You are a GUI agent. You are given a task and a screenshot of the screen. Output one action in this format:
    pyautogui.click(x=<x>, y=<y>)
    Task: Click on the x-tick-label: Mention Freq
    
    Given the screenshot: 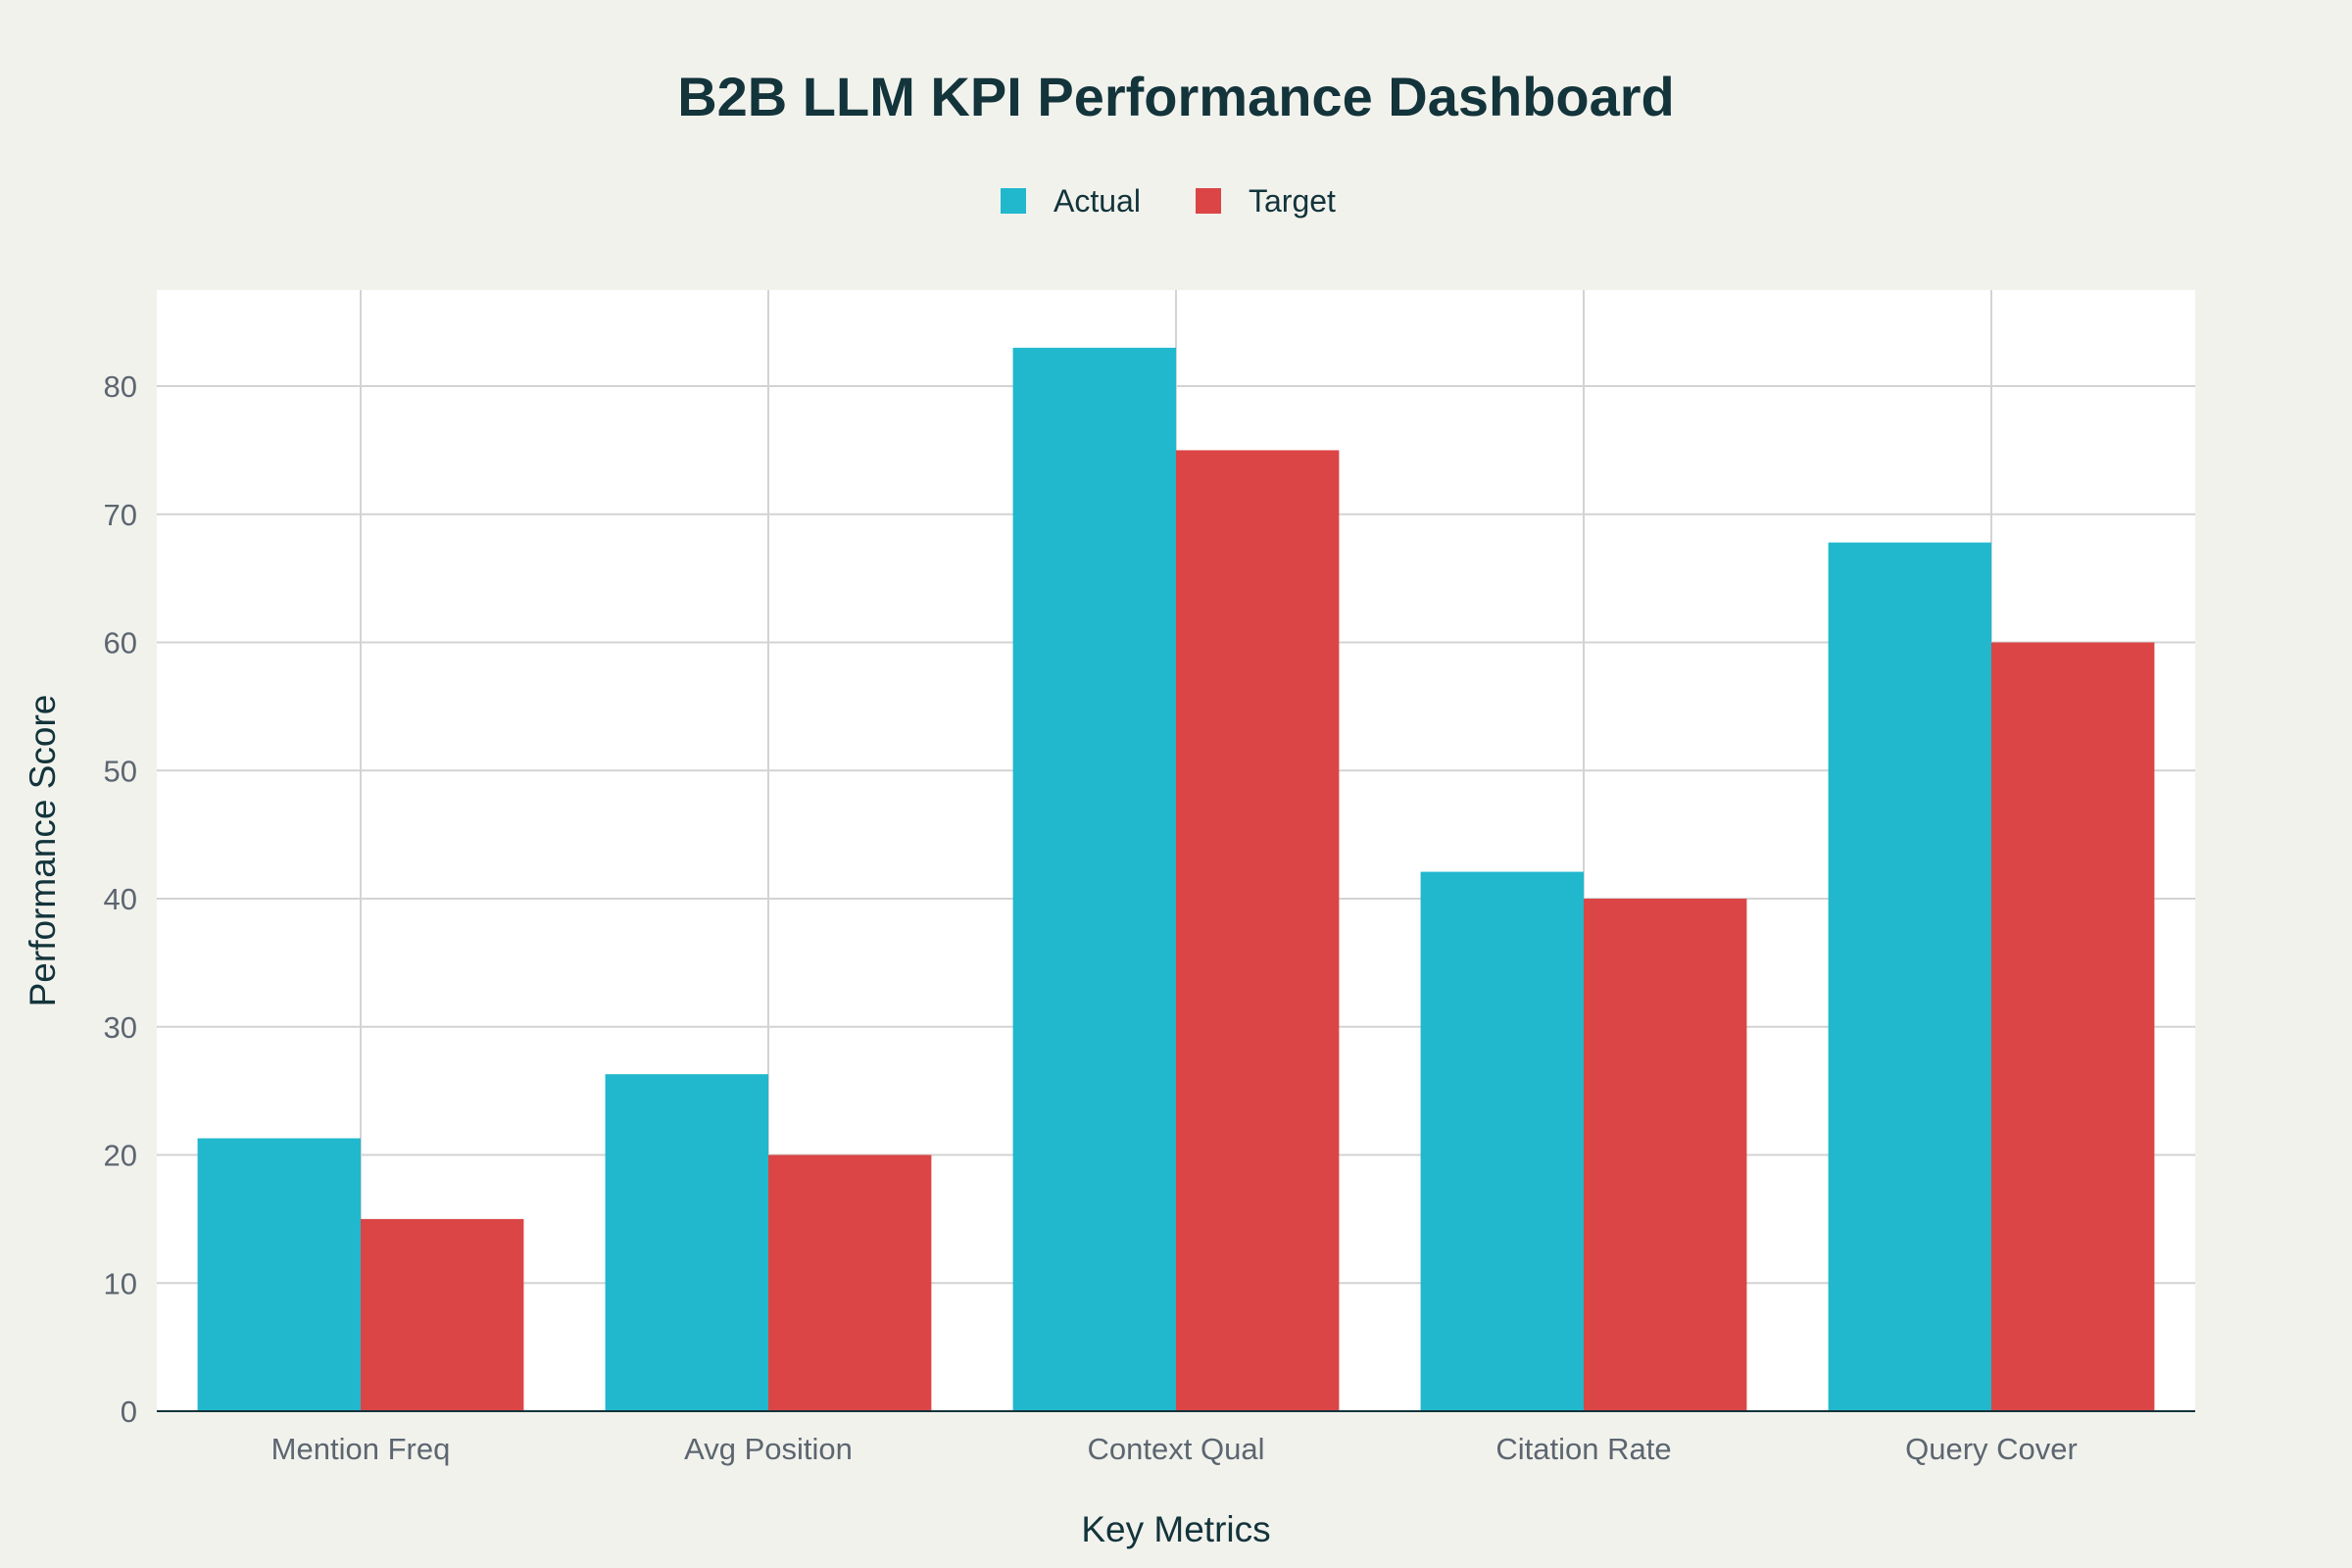 What is the action you would take?
    pyautogui.click(x=361, y=1449)
    